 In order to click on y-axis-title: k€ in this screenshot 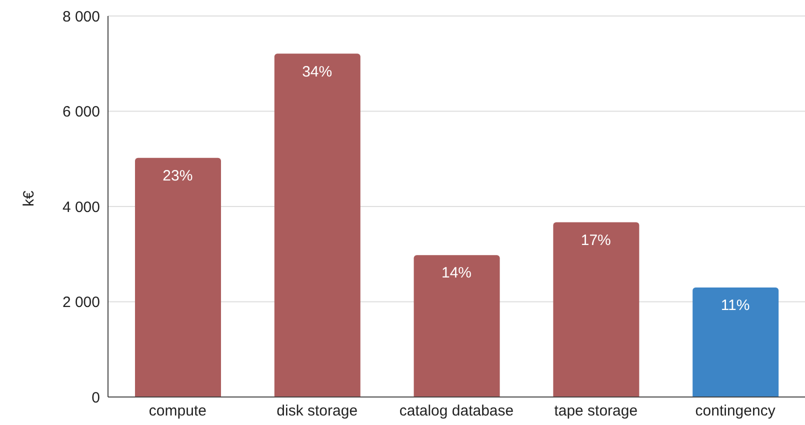, I will do `click(29, 198)`.